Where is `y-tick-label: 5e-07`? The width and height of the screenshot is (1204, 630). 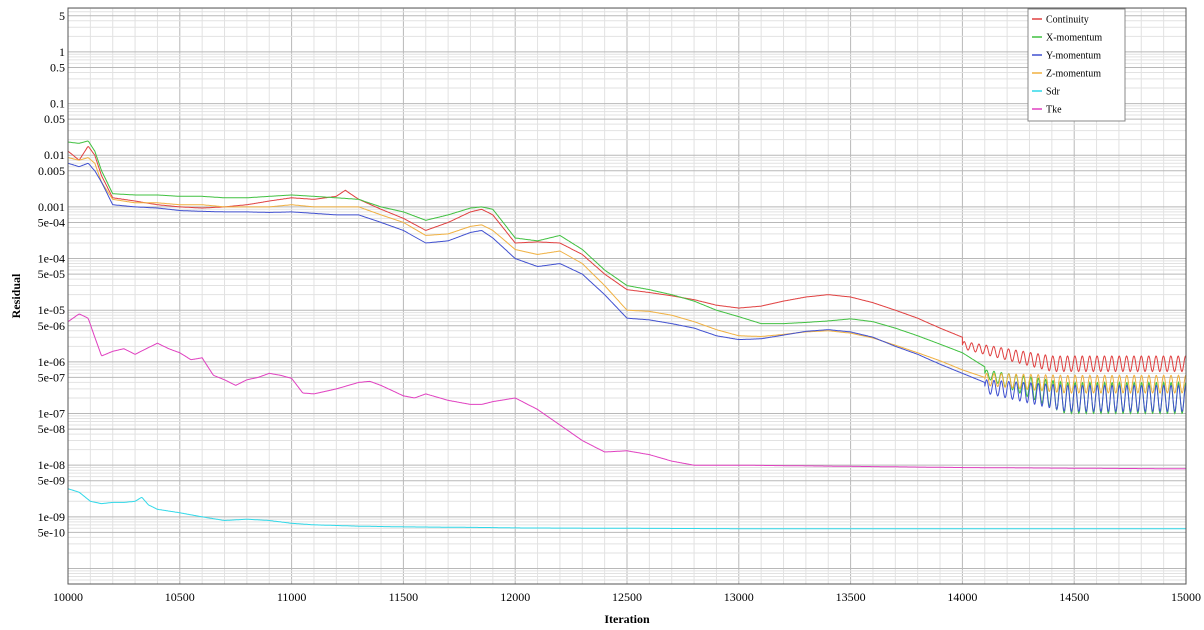
y-tick-label: 5e-07 is located at coordinates (51, 377).